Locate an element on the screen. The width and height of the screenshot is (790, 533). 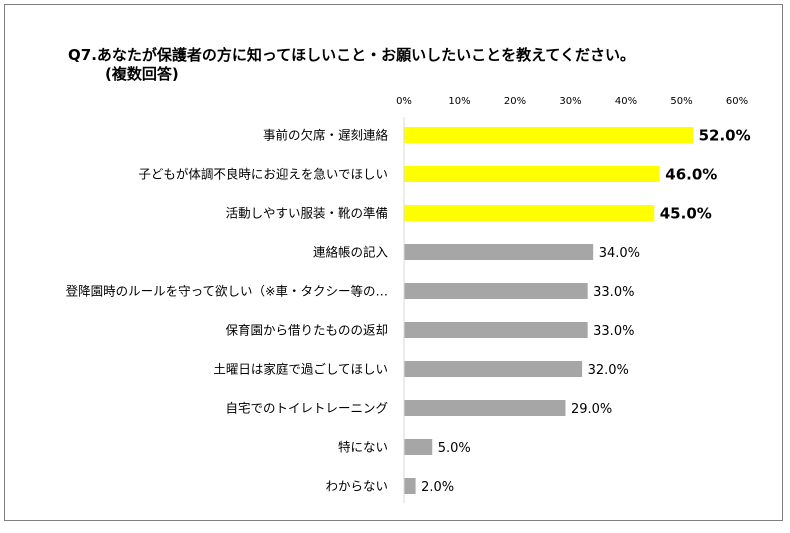
category-label: 自宅でのトイレトレーニング is located at coordinates (306, 408).